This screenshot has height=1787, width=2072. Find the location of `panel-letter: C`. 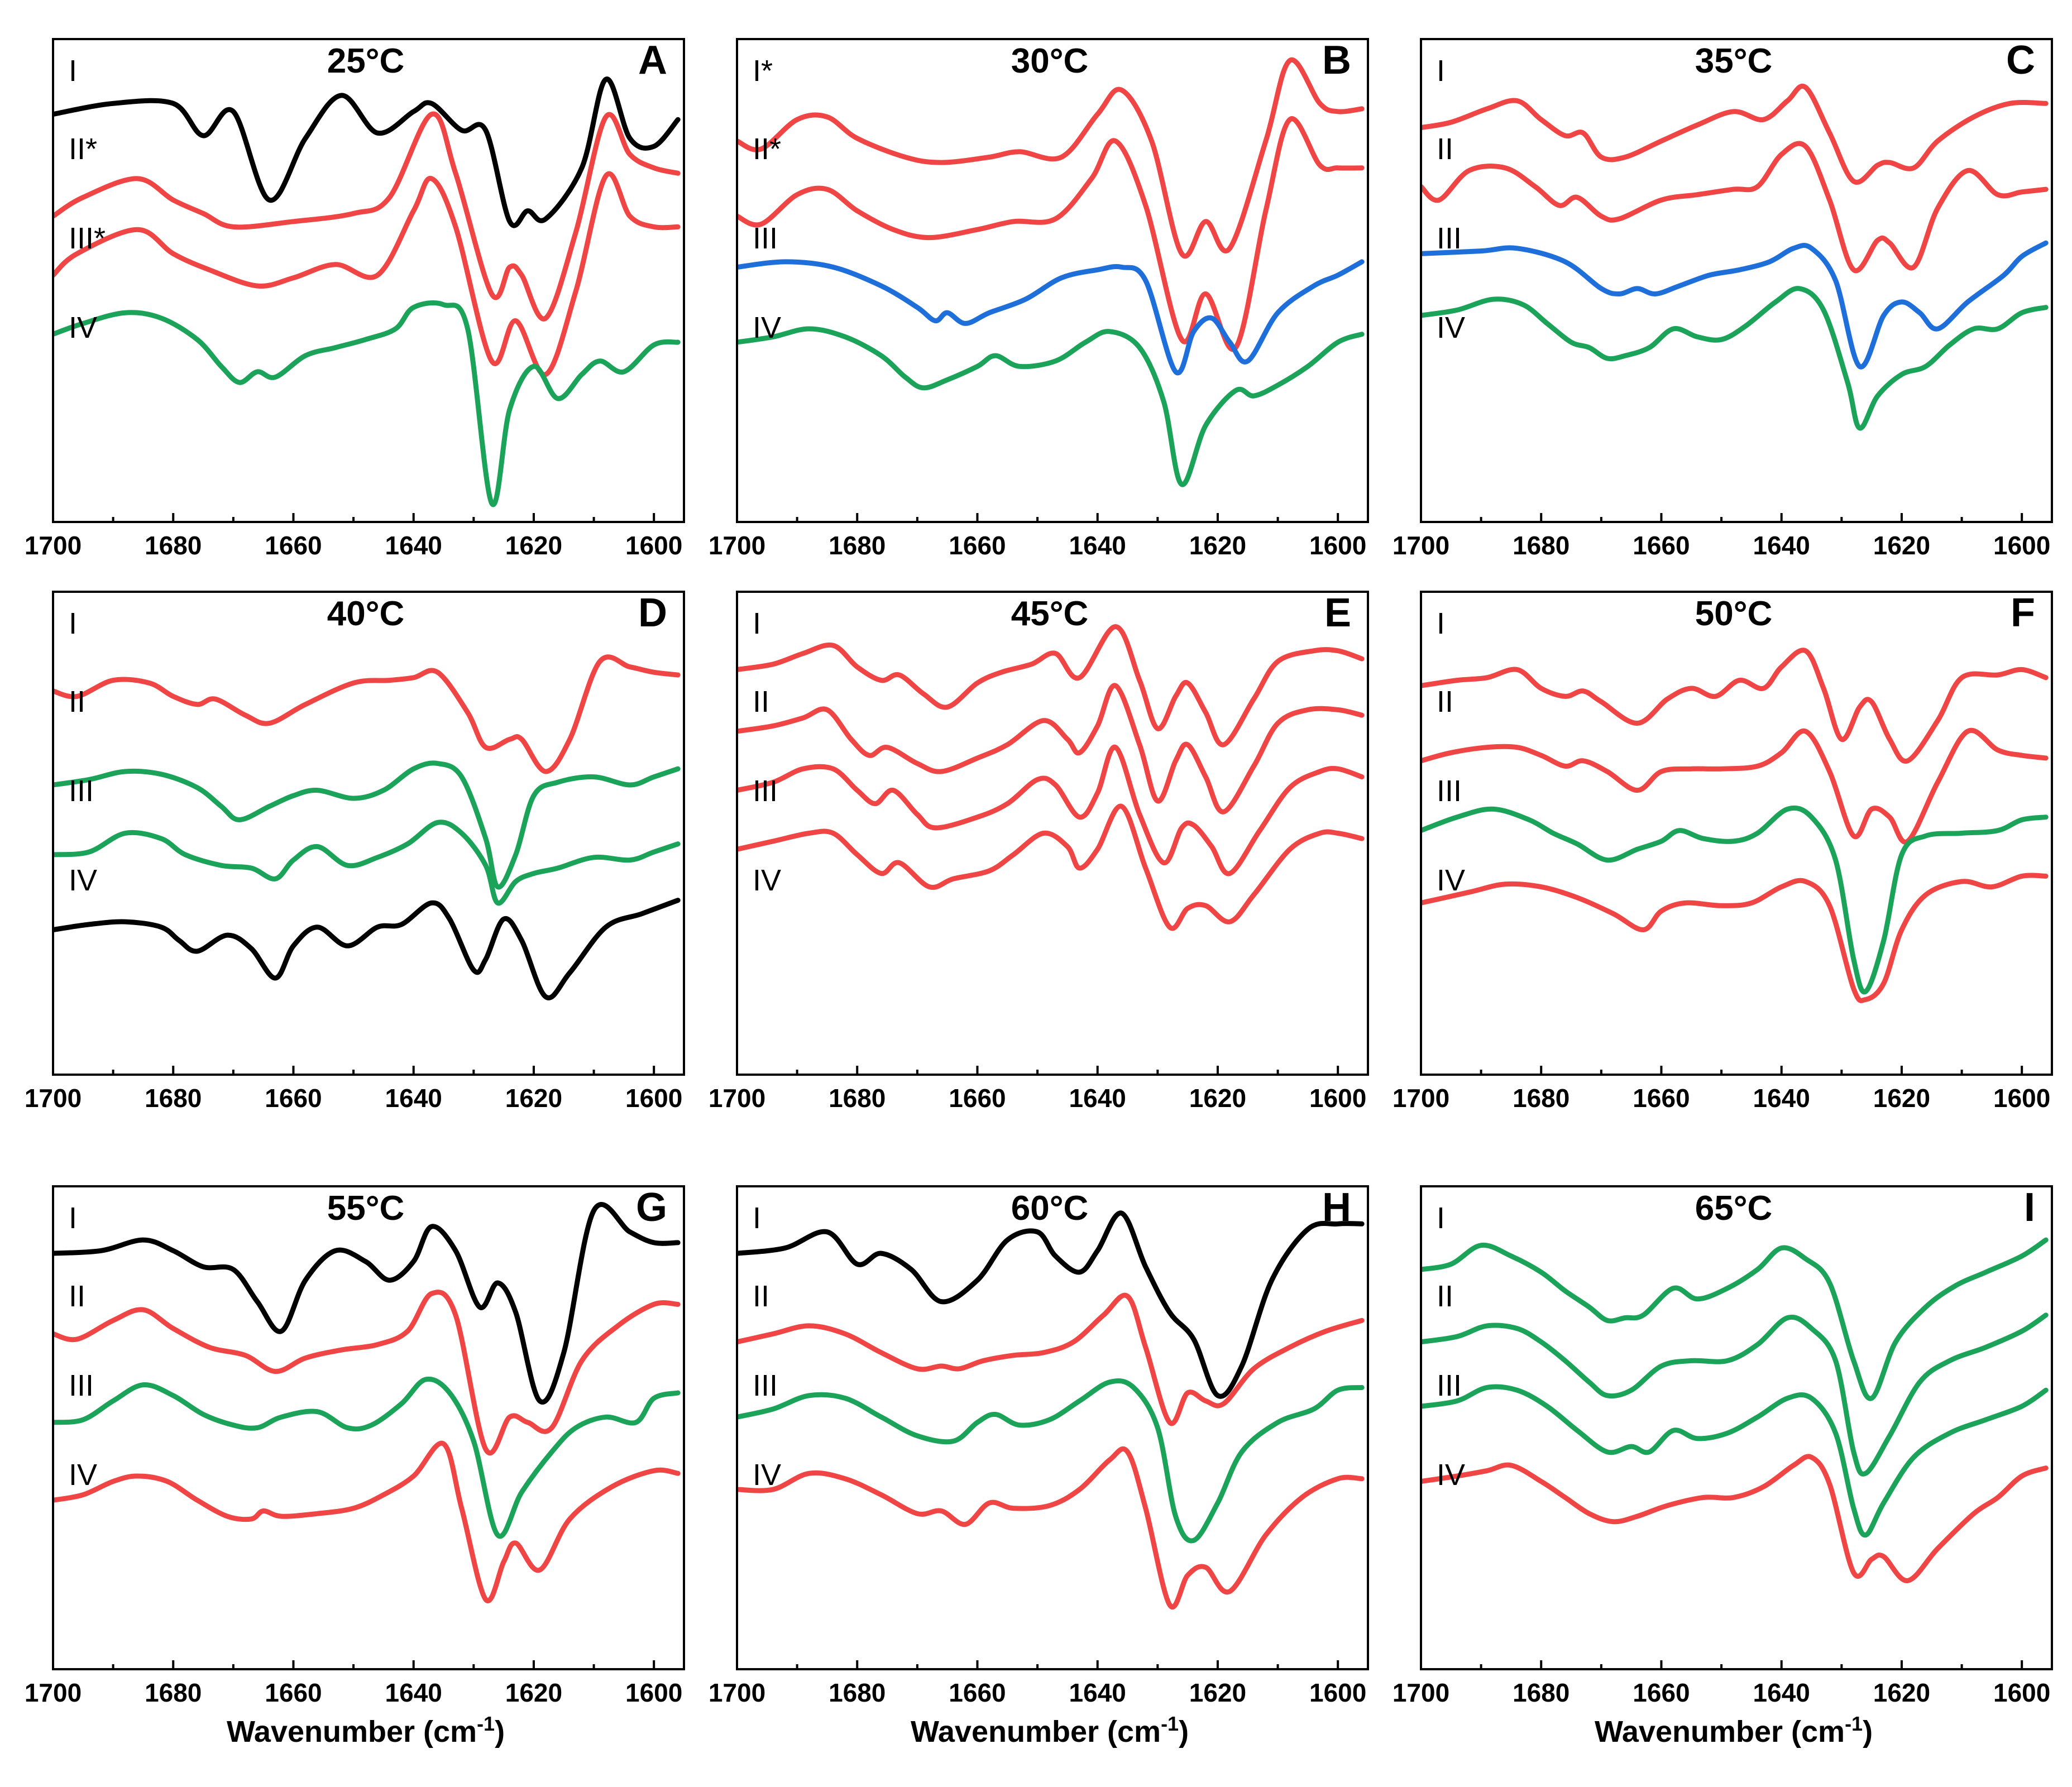

panel-letter: C is located at coordinates (2020, 60).